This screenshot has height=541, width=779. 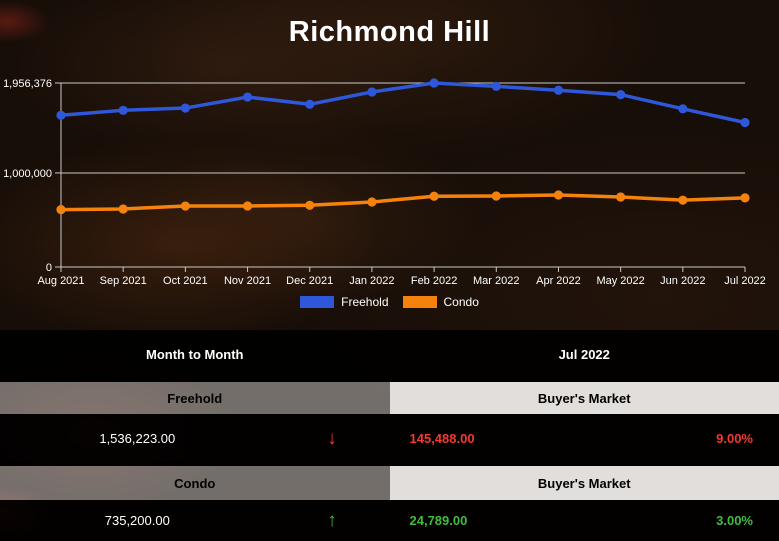 I want to click on condo-change-percent: 3.00%, so click(x=734, y=520).